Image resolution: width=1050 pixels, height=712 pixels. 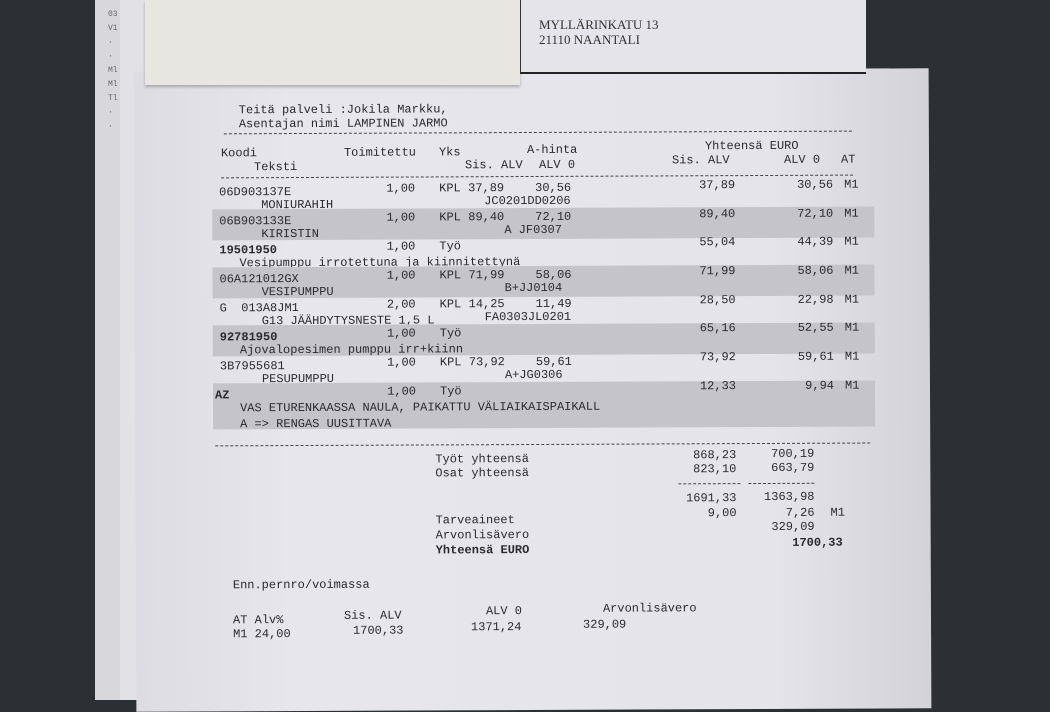 I want to click on vat-table-h-net: ALV 0, so click(x=504, y=611).